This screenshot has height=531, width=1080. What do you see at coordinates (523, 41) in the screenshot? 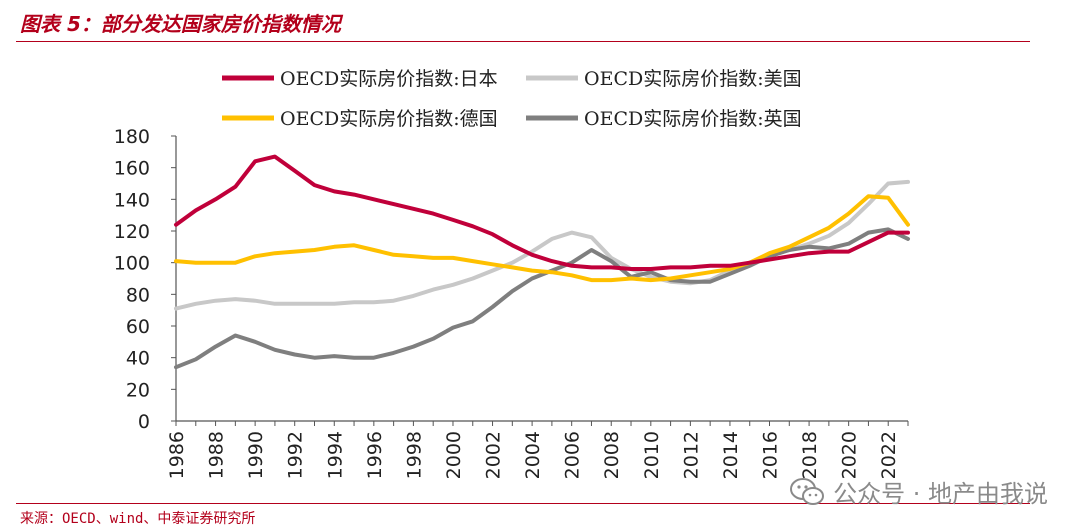
I see `title-divider` at bounding box center [523, 41].